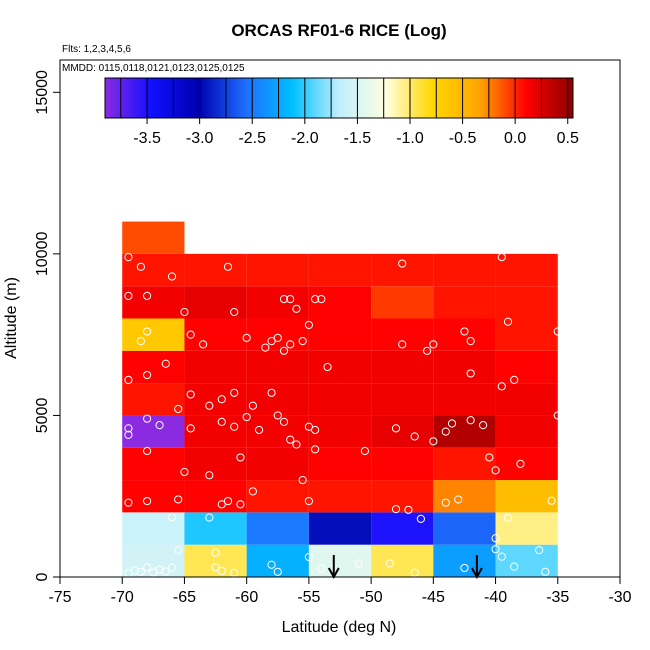  I want to click on colorbar-tick-labels: -3.5 -3.0 -2.5 -2.0 -1.5 -1.0 -0.5 0.0 0.5, so click(356, 132).